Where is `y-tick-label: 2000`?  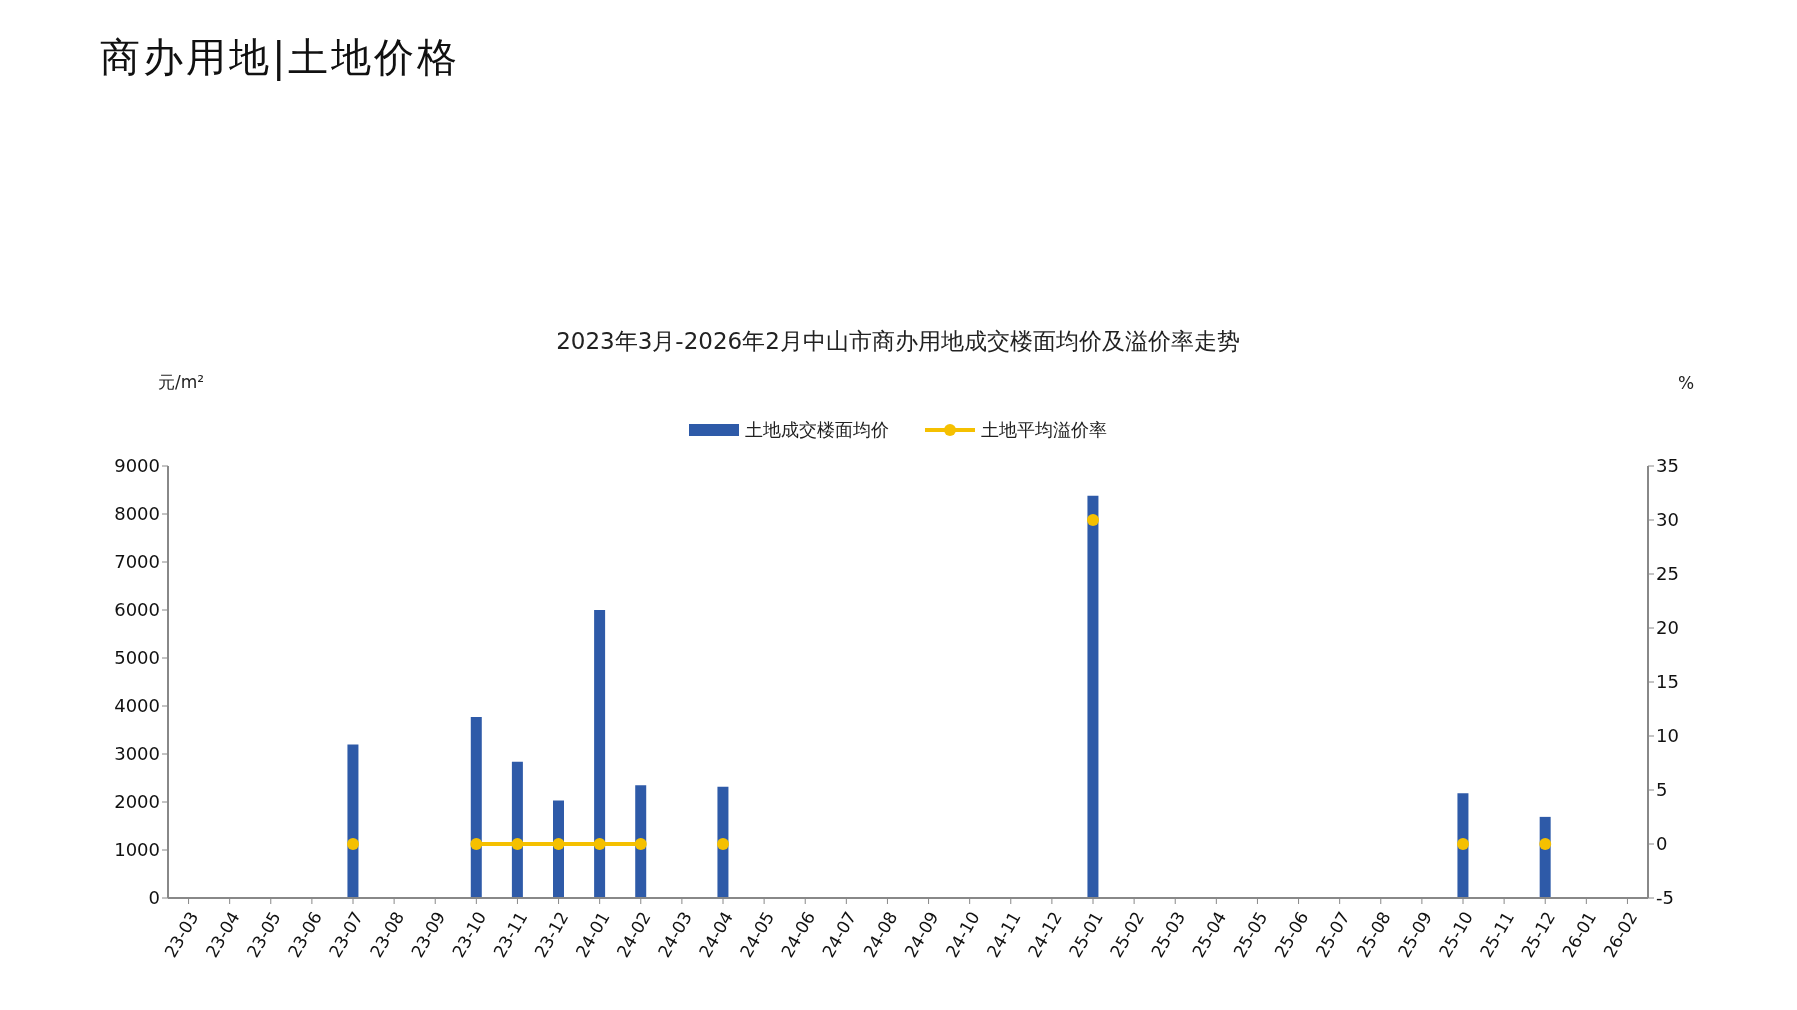
y-tick-label: 2000 is located at coordinates (137, 802).